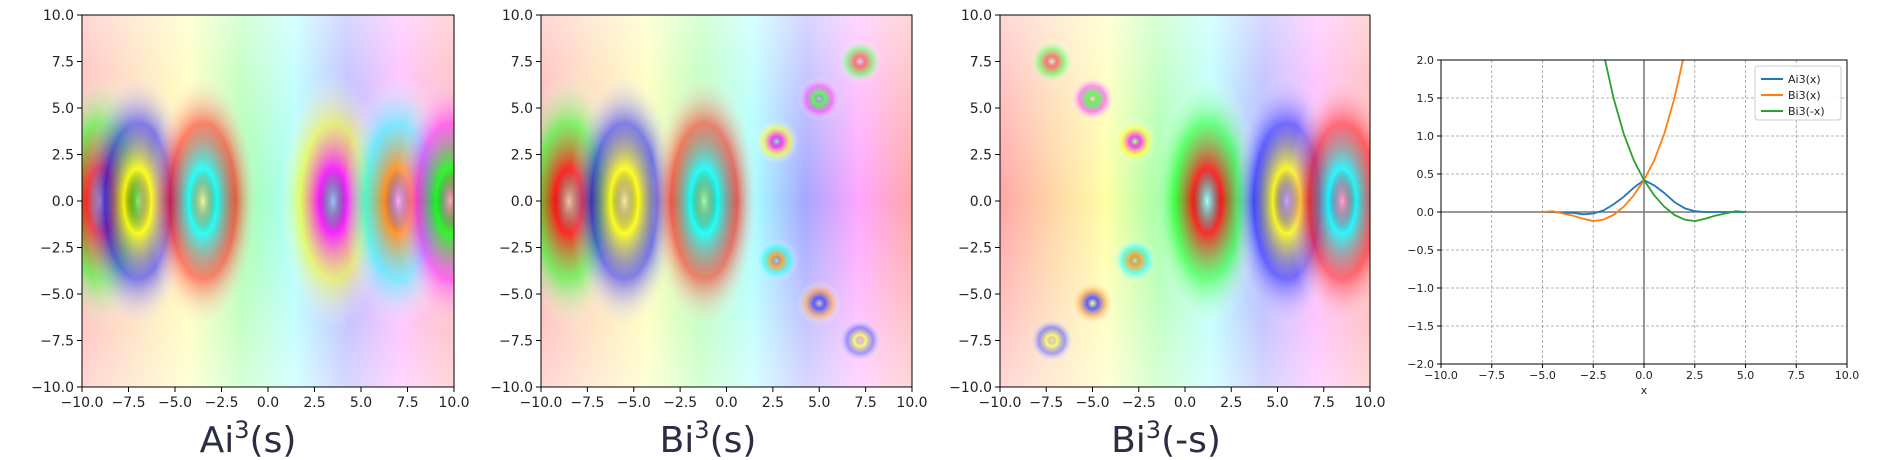  Describe the element at coordinates (708, 438) in the screenshot. I see `caption-bi3: Bi3(s)` at that location.